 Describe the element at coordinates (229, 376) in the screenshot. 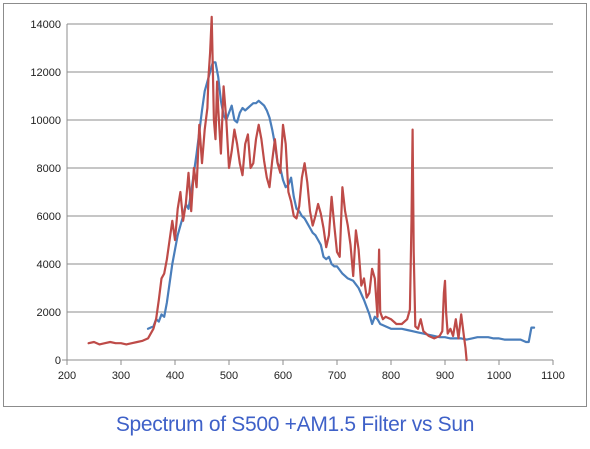

I see `x-tick-label: 500` at that location.